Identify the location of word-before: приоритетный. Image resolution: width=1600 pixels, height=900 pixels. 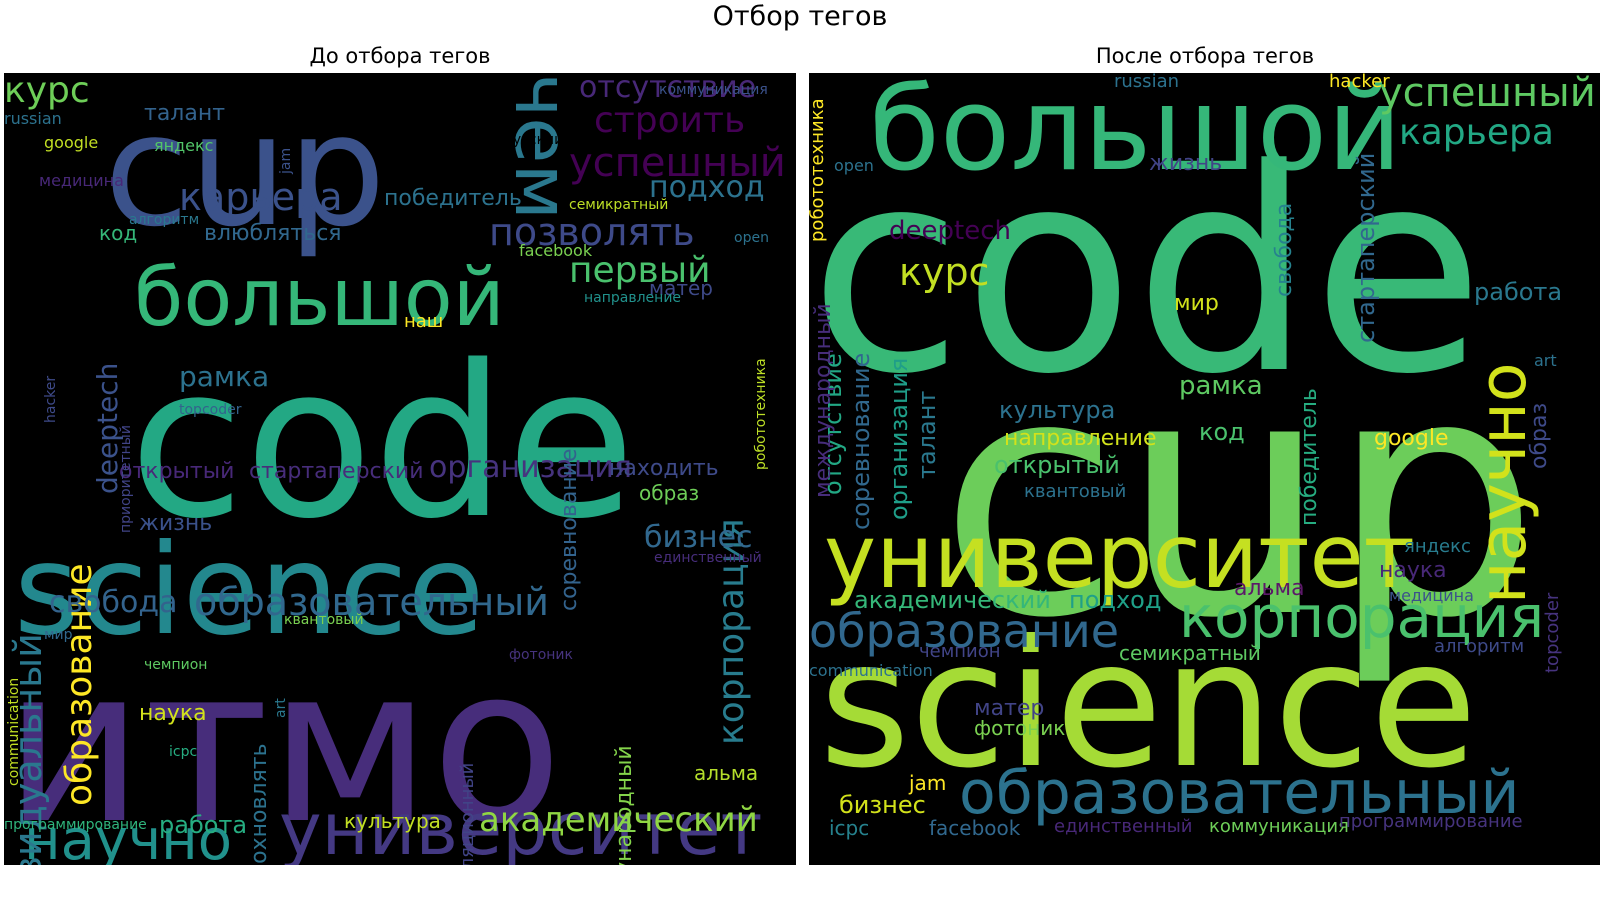
(126, 479).